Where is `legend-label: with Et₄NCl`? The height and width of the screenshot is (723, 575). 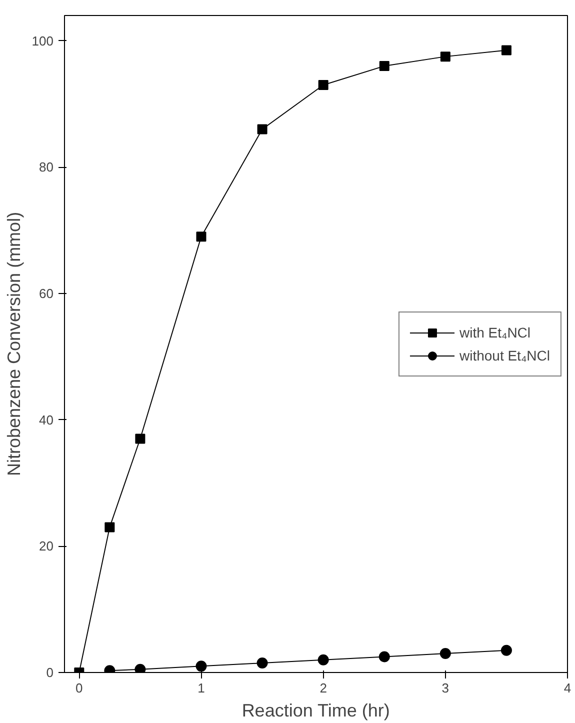 legend-label: with Et₄NCl is located at coordinates (495, 332).